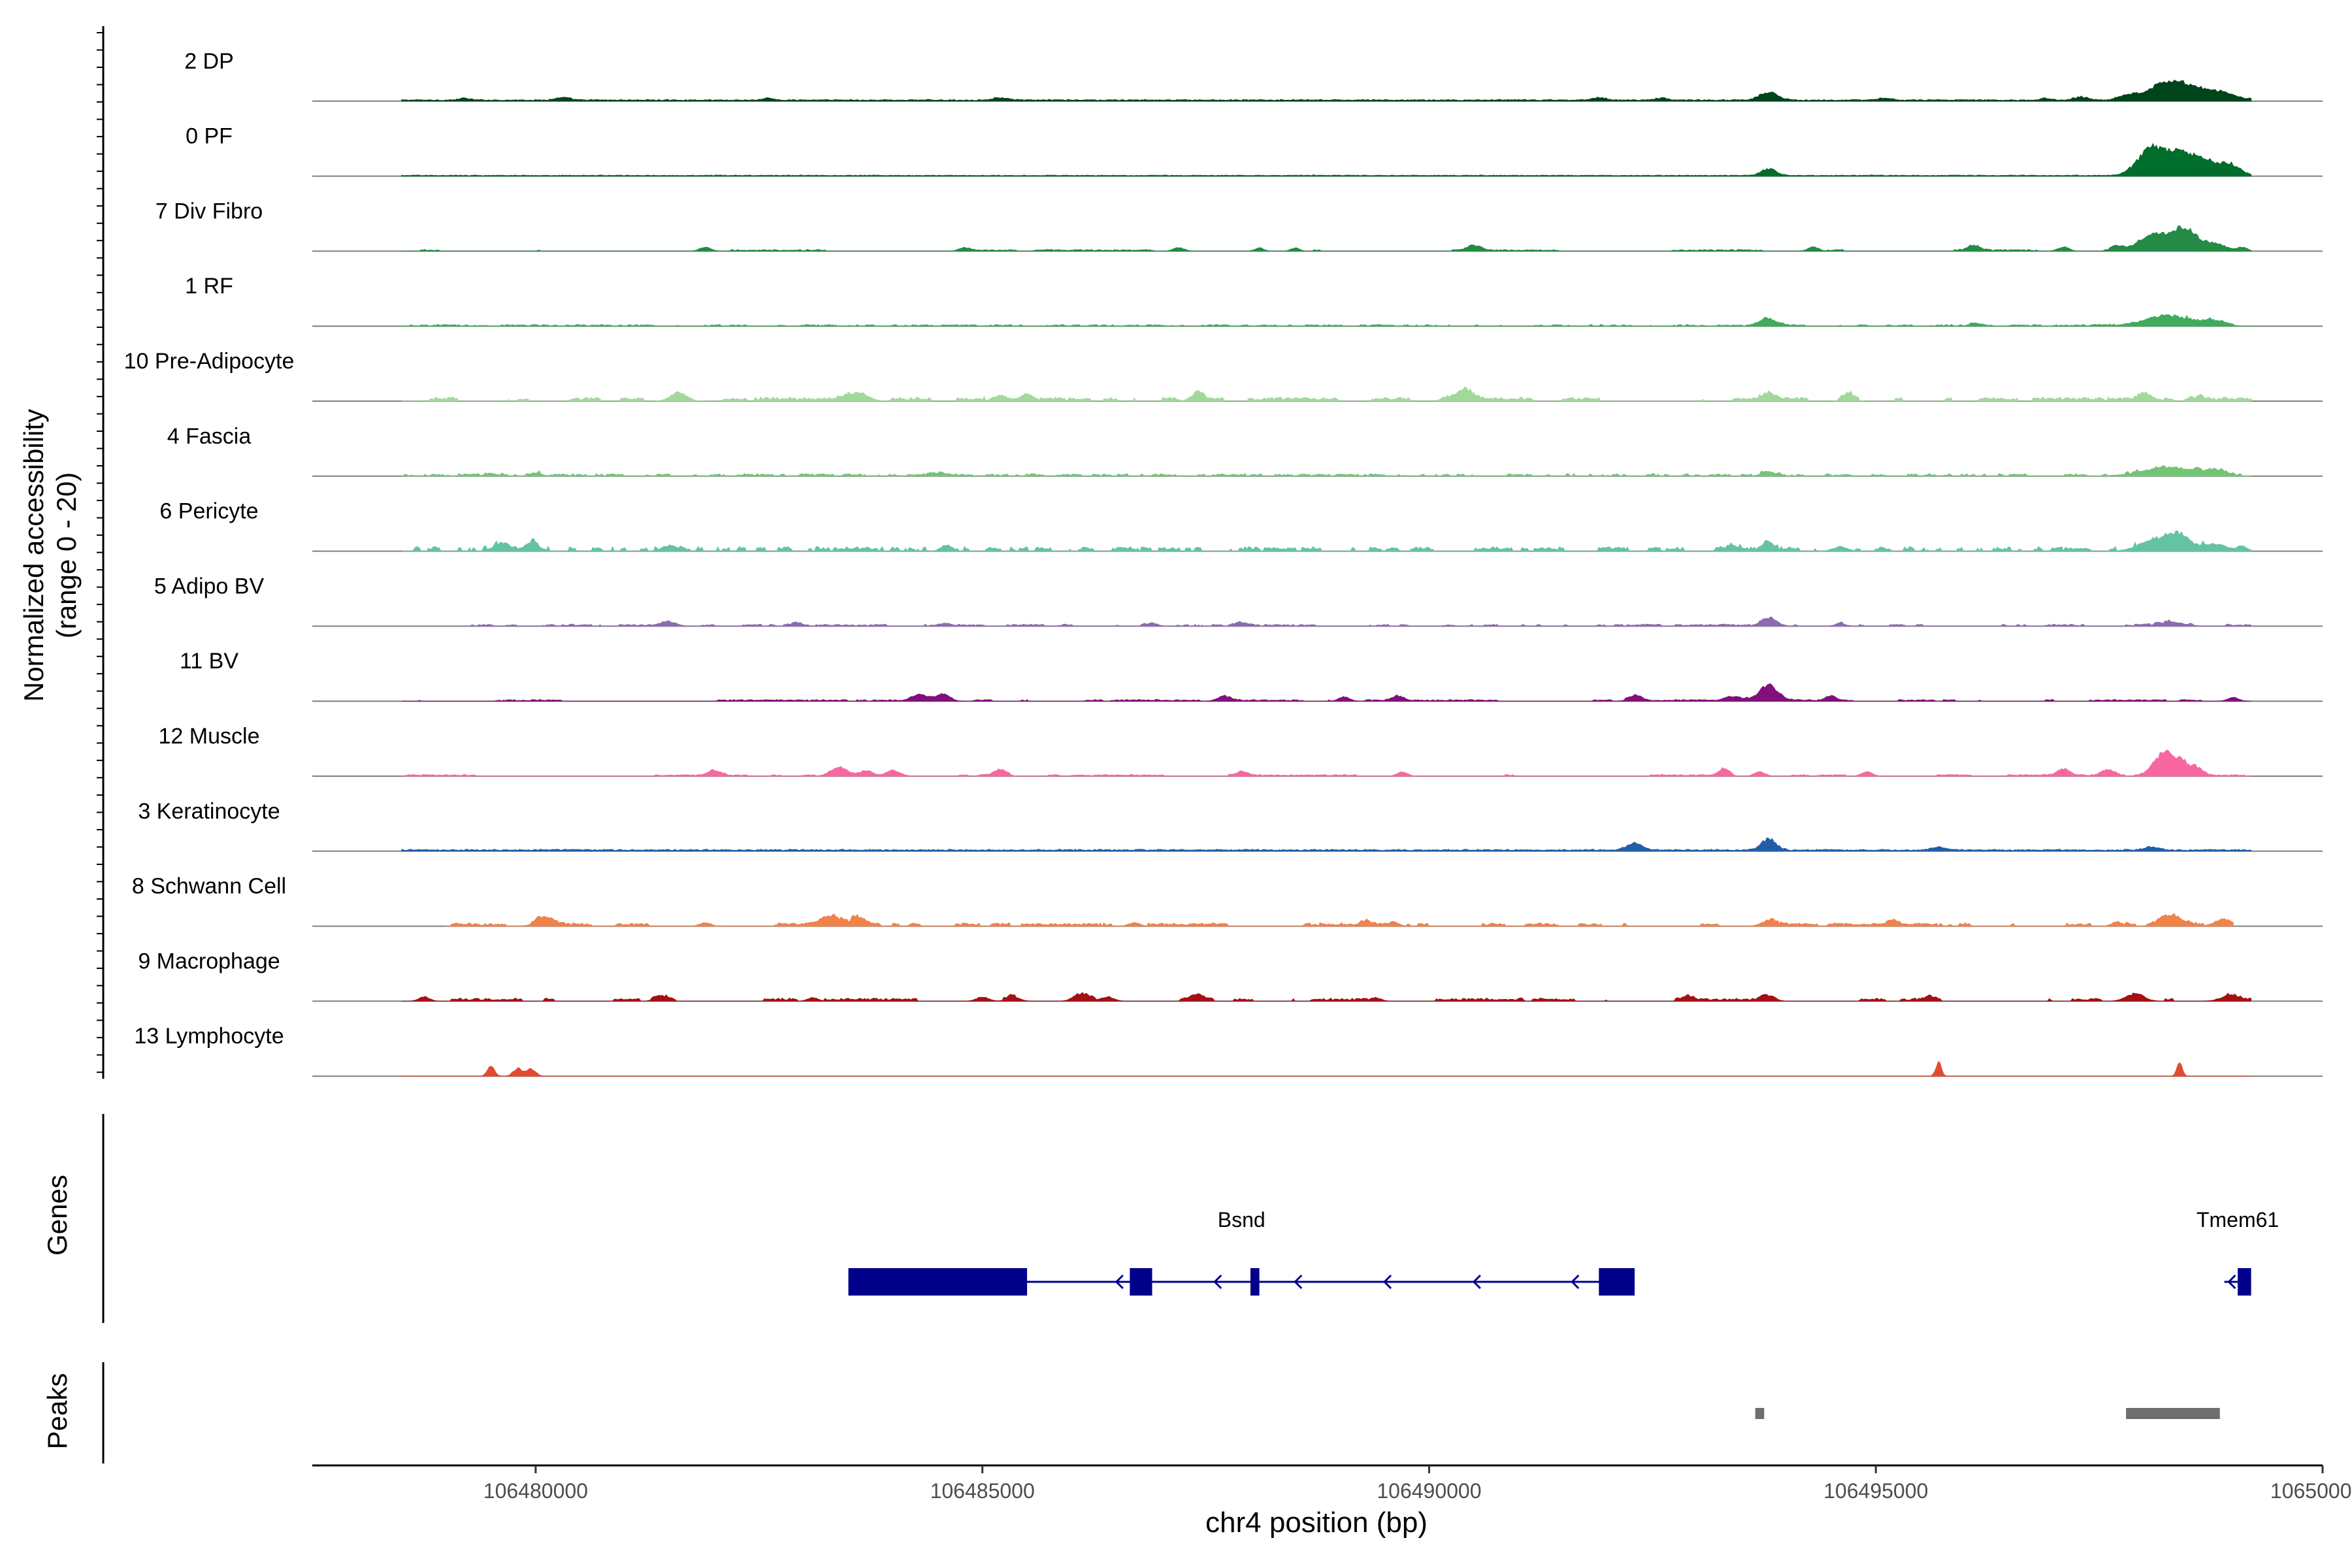  I want to click on gene-name: Tmem61, so click(2238, 1220).